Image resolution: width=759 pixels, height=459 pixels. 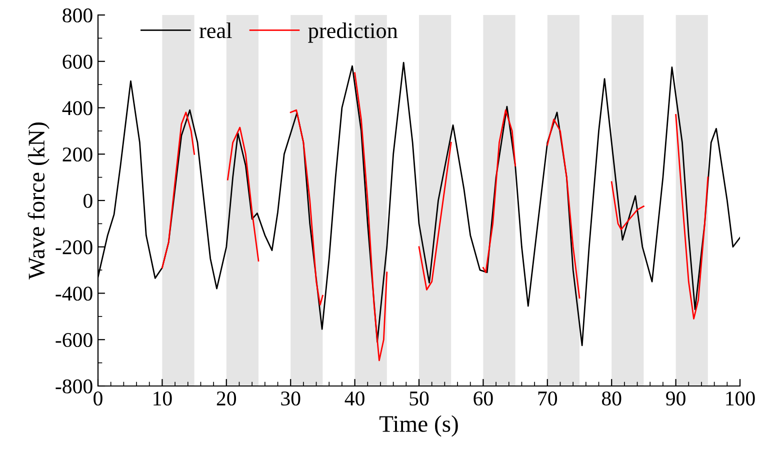 What do you see at coordinates (483, 398) in the screenshot?
I see `x-tick-label: 60` at bounding box center [483, 398].